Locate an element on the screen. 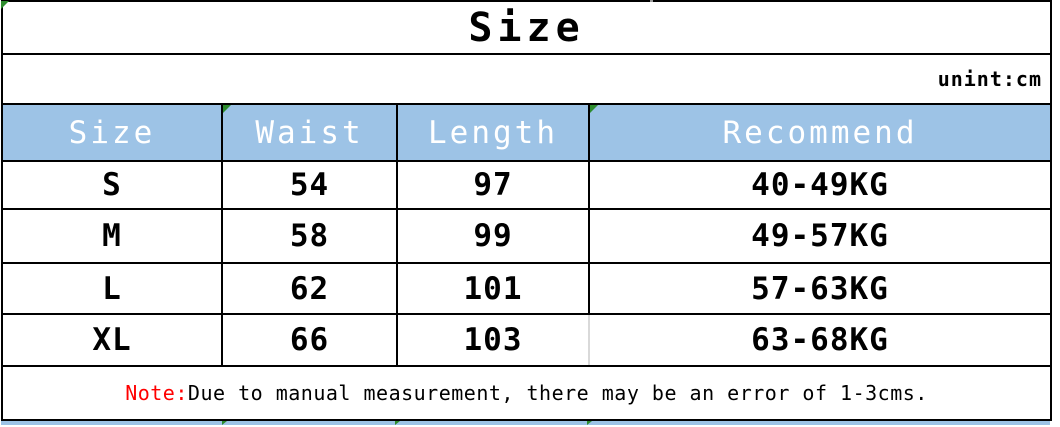  unit-label: unint:cm is located at coordinates (526, 79).